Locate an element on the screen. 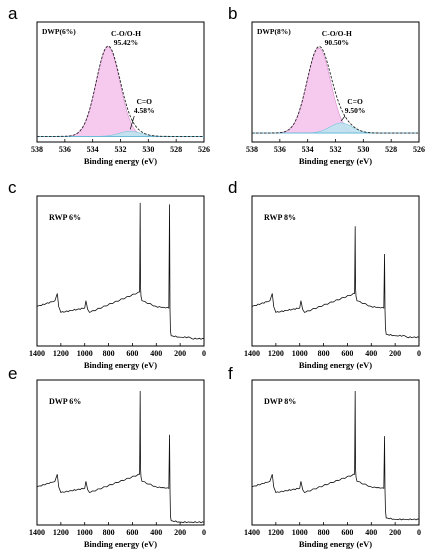  sample-label: RWP 8% is located at coordinates (280, 217).